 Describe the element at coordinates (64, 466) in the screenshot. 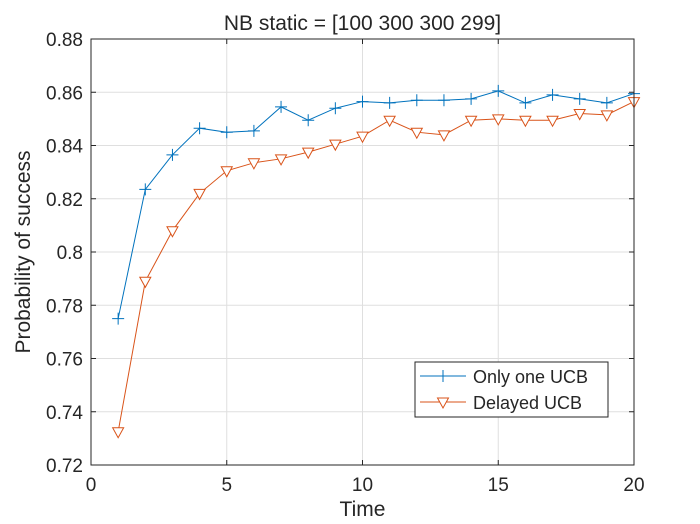

I see `y-tick-label: 0.72` at that location.